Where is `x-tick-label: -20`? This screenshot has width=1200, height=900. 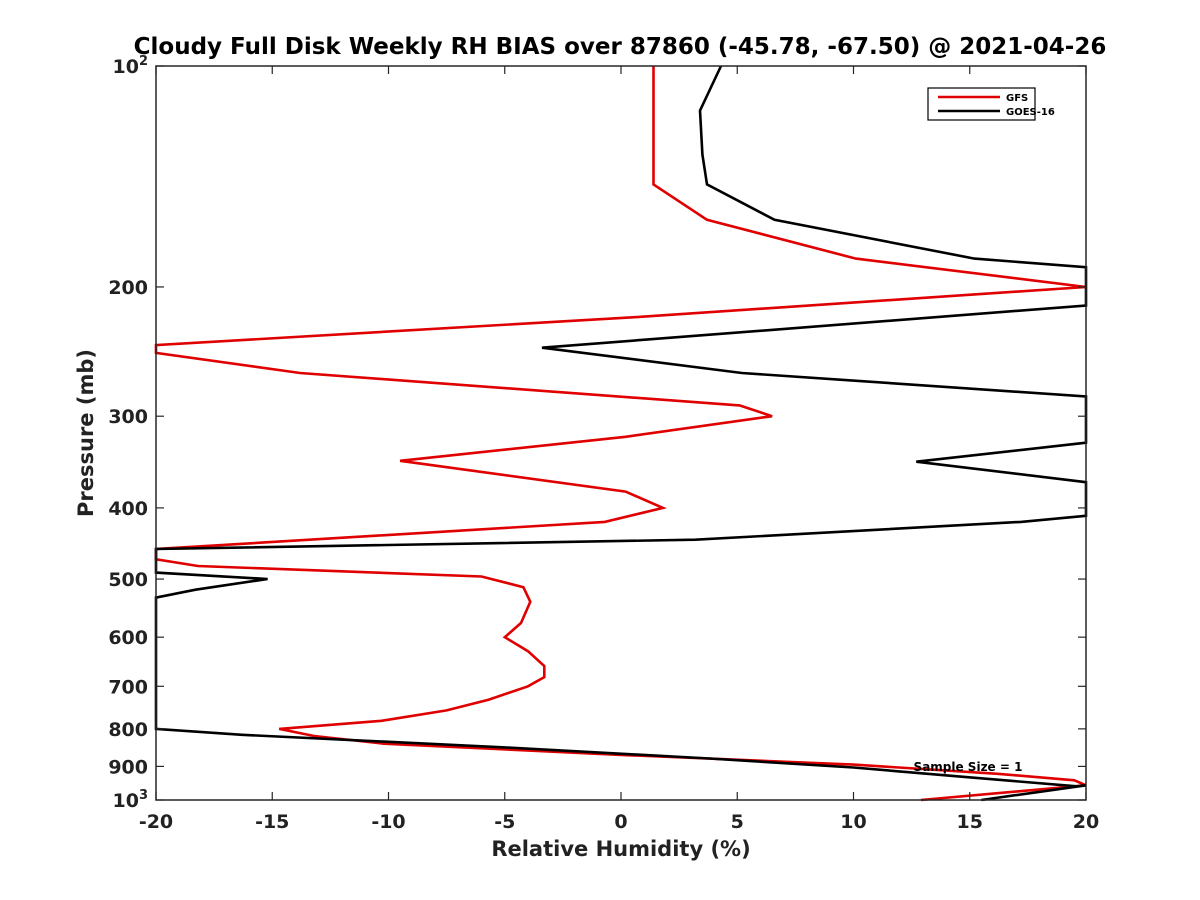 x-tick-label: -20 is located at coordinates (156, 822).